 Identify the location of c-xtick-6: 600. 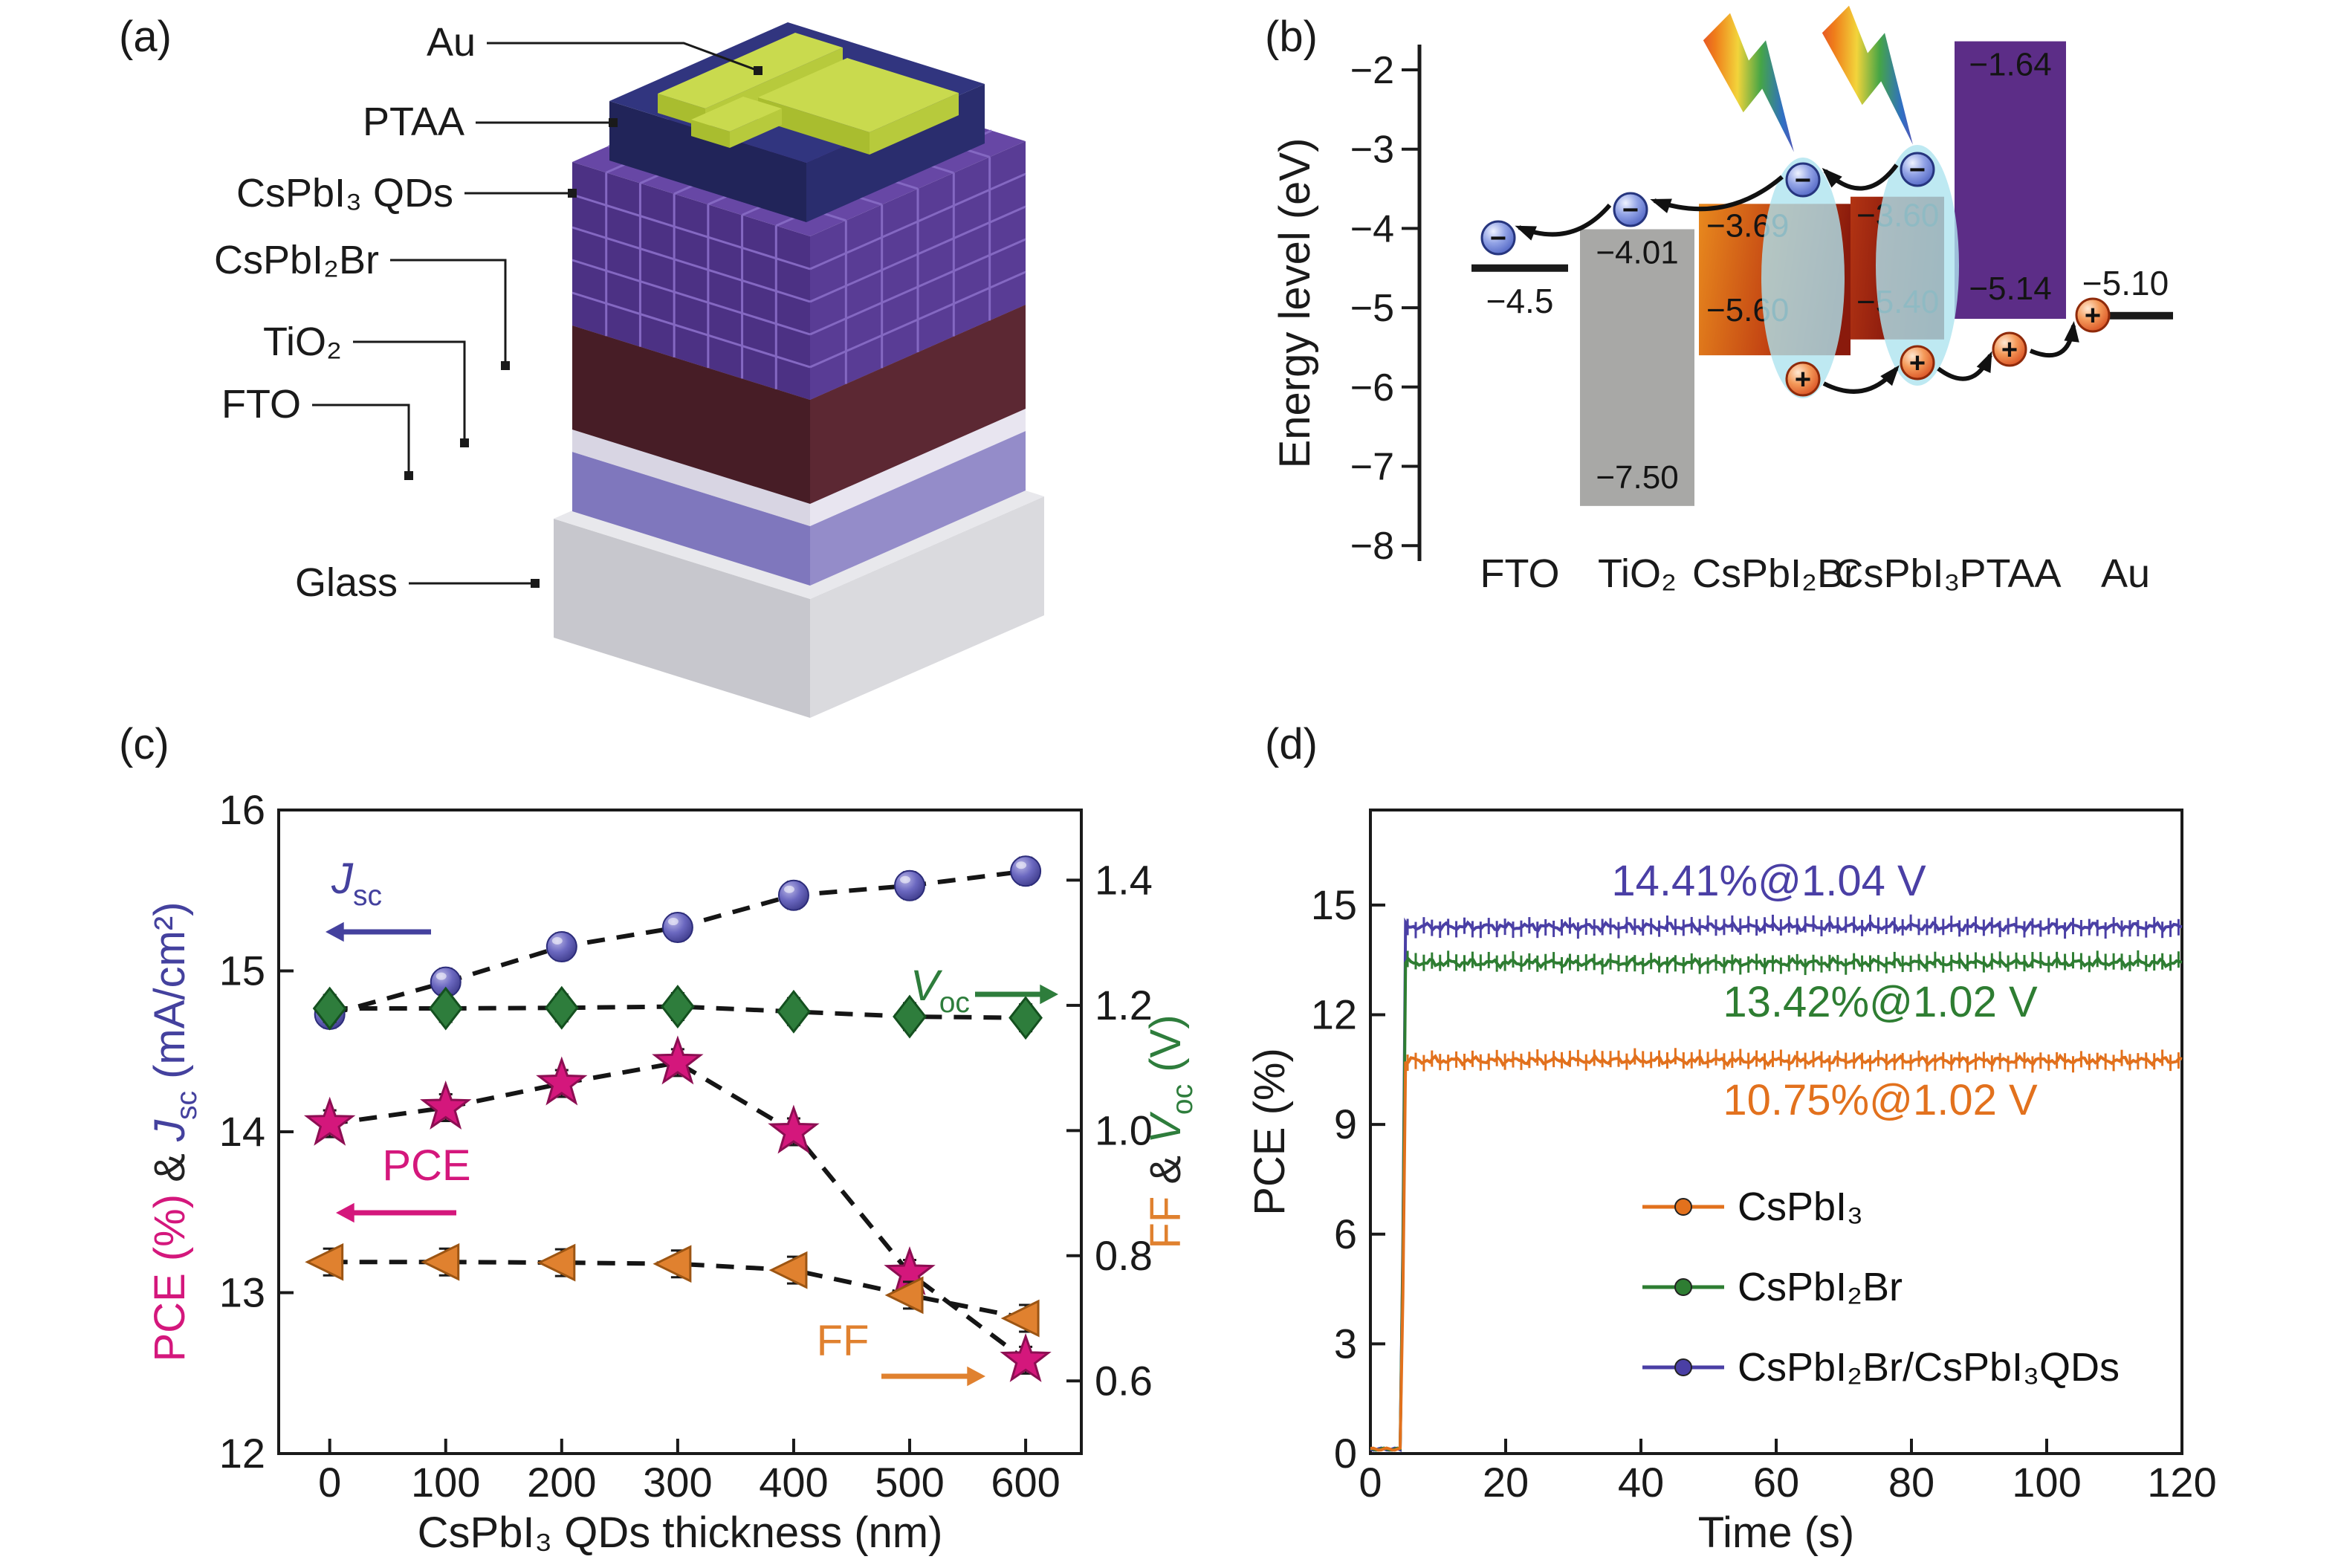
(1025, 1482).